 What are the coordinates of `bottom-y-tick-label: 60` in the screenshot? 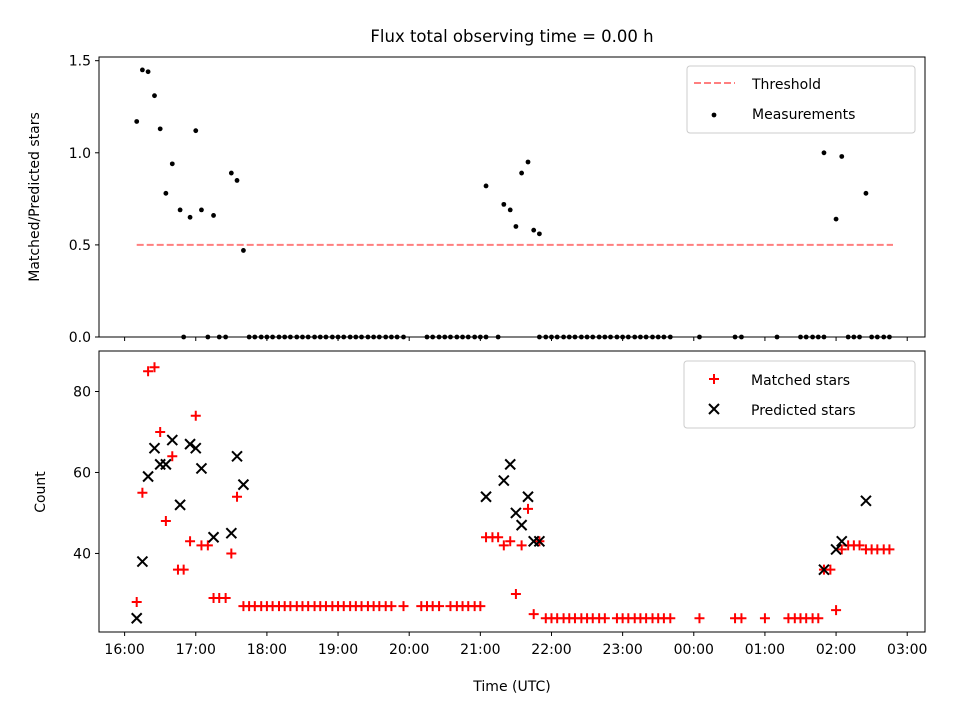 It's located at (82, 473).